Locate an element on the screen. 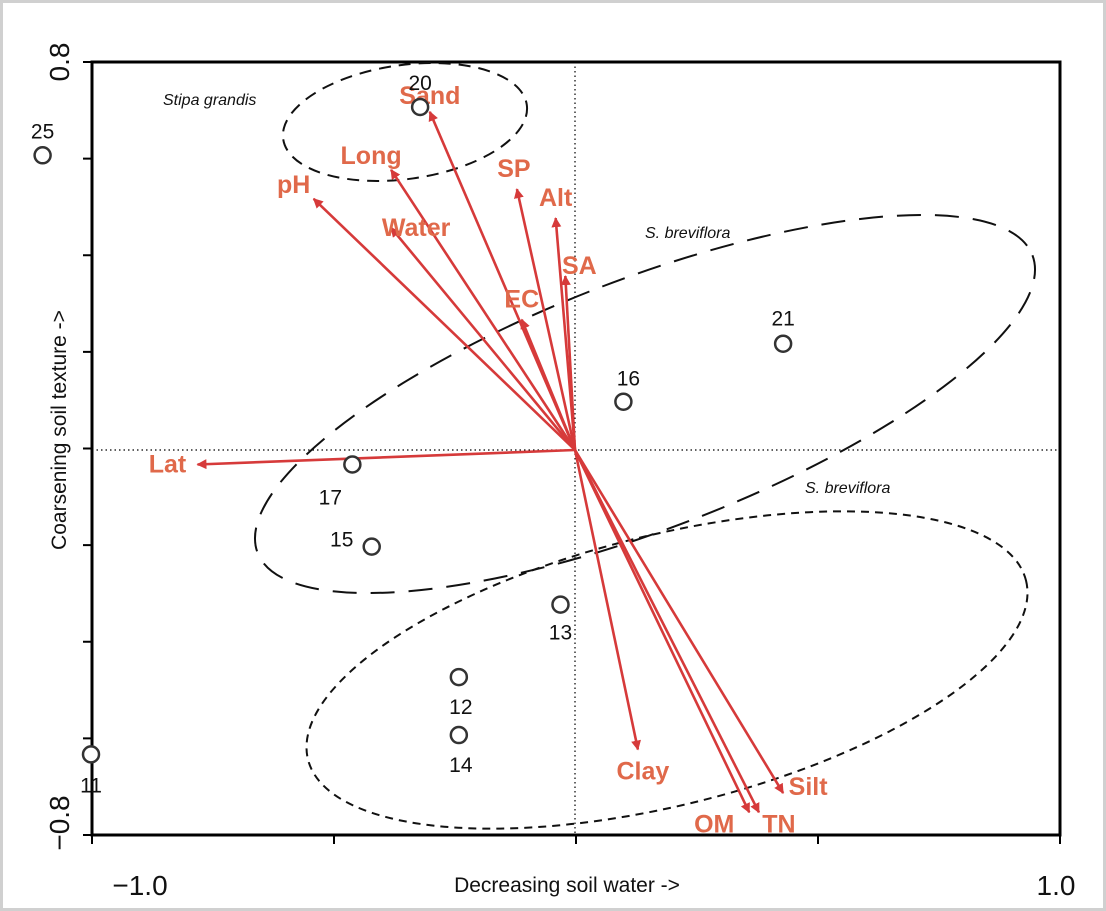 The image size is (1106, 911). site-label-15: 15 is located at coordinates (341, 540).